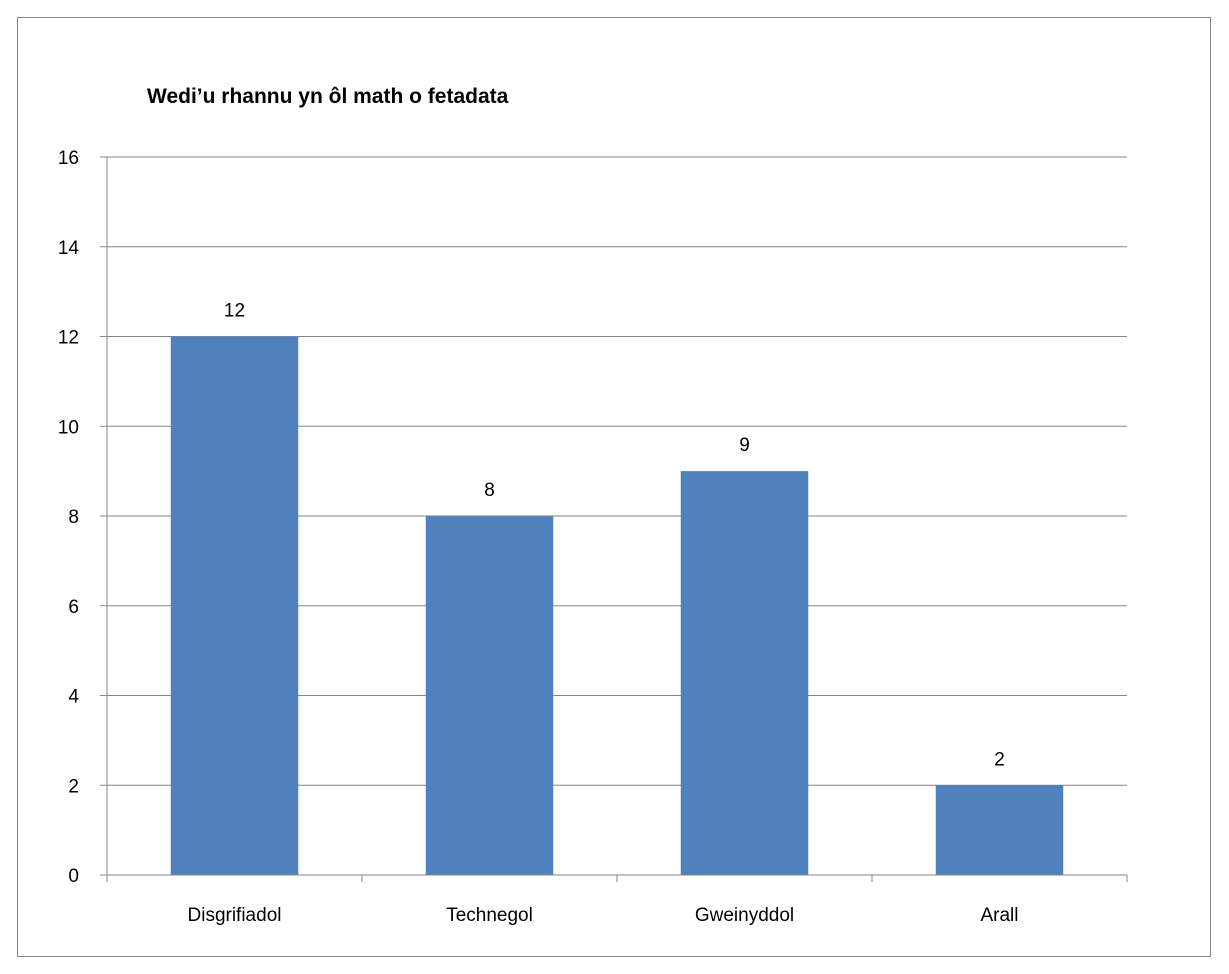 The width and height of the screenshot is (1229, 974). Describe the element at coordinates (744, 673) in the screenshot. I see `bar-gweinyddol` at that location.